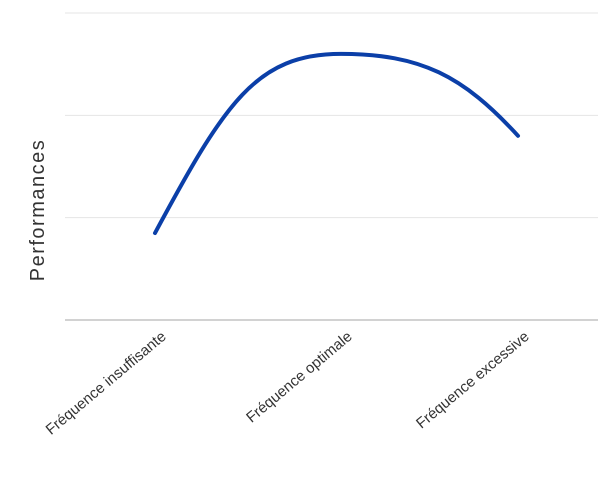 The height and width of the screenshot is (493, 598). What do you see at coordinates (38, 210) in the screenshot?
I see `y-axis-label: Performances` at bounding box center [38, 210].